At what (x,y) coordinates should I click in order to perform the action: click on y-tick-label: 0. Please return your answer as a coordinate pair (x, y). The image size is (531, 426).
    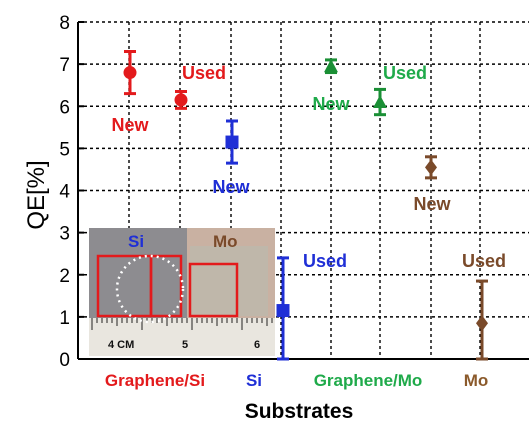
    Looking at the image, I should click on (64, 360).